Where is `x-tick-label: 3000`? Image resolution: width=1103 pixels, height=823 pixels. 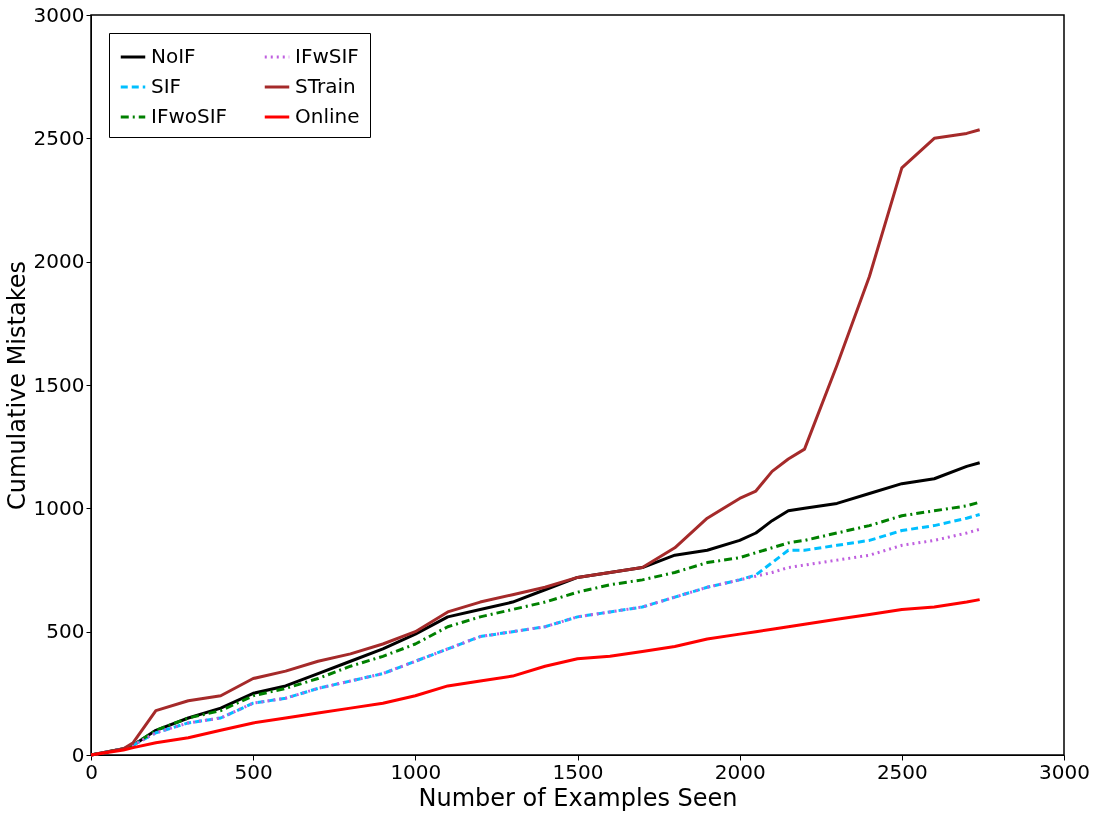
x-tick-label: 3000 is located at coordinates (1064, 771).